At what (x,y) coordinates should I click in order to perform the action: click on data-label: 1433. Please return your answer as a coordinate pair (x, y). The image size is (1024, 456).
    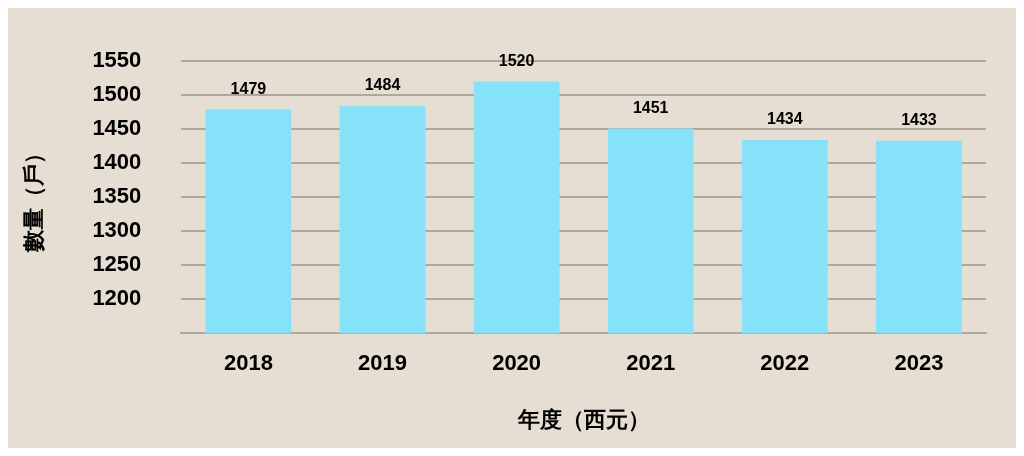
    Looking at the image, I should click on (919, 120).